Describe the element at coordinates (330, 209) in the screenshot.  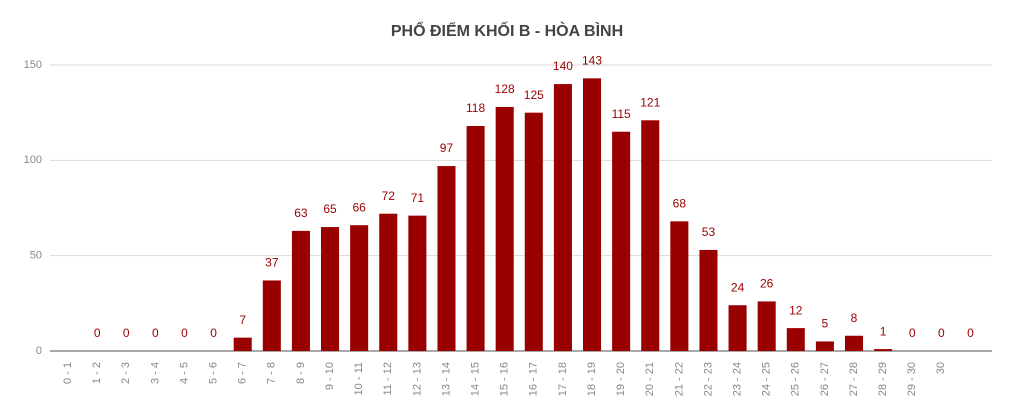
I see `value-label: 65` at that location.